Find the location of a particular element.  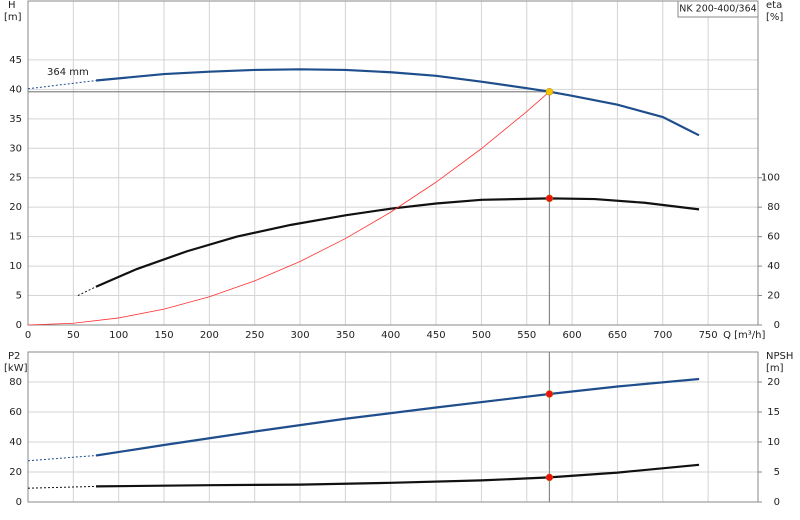

y-tick-label: 45 is located at coordinates (15, 60).